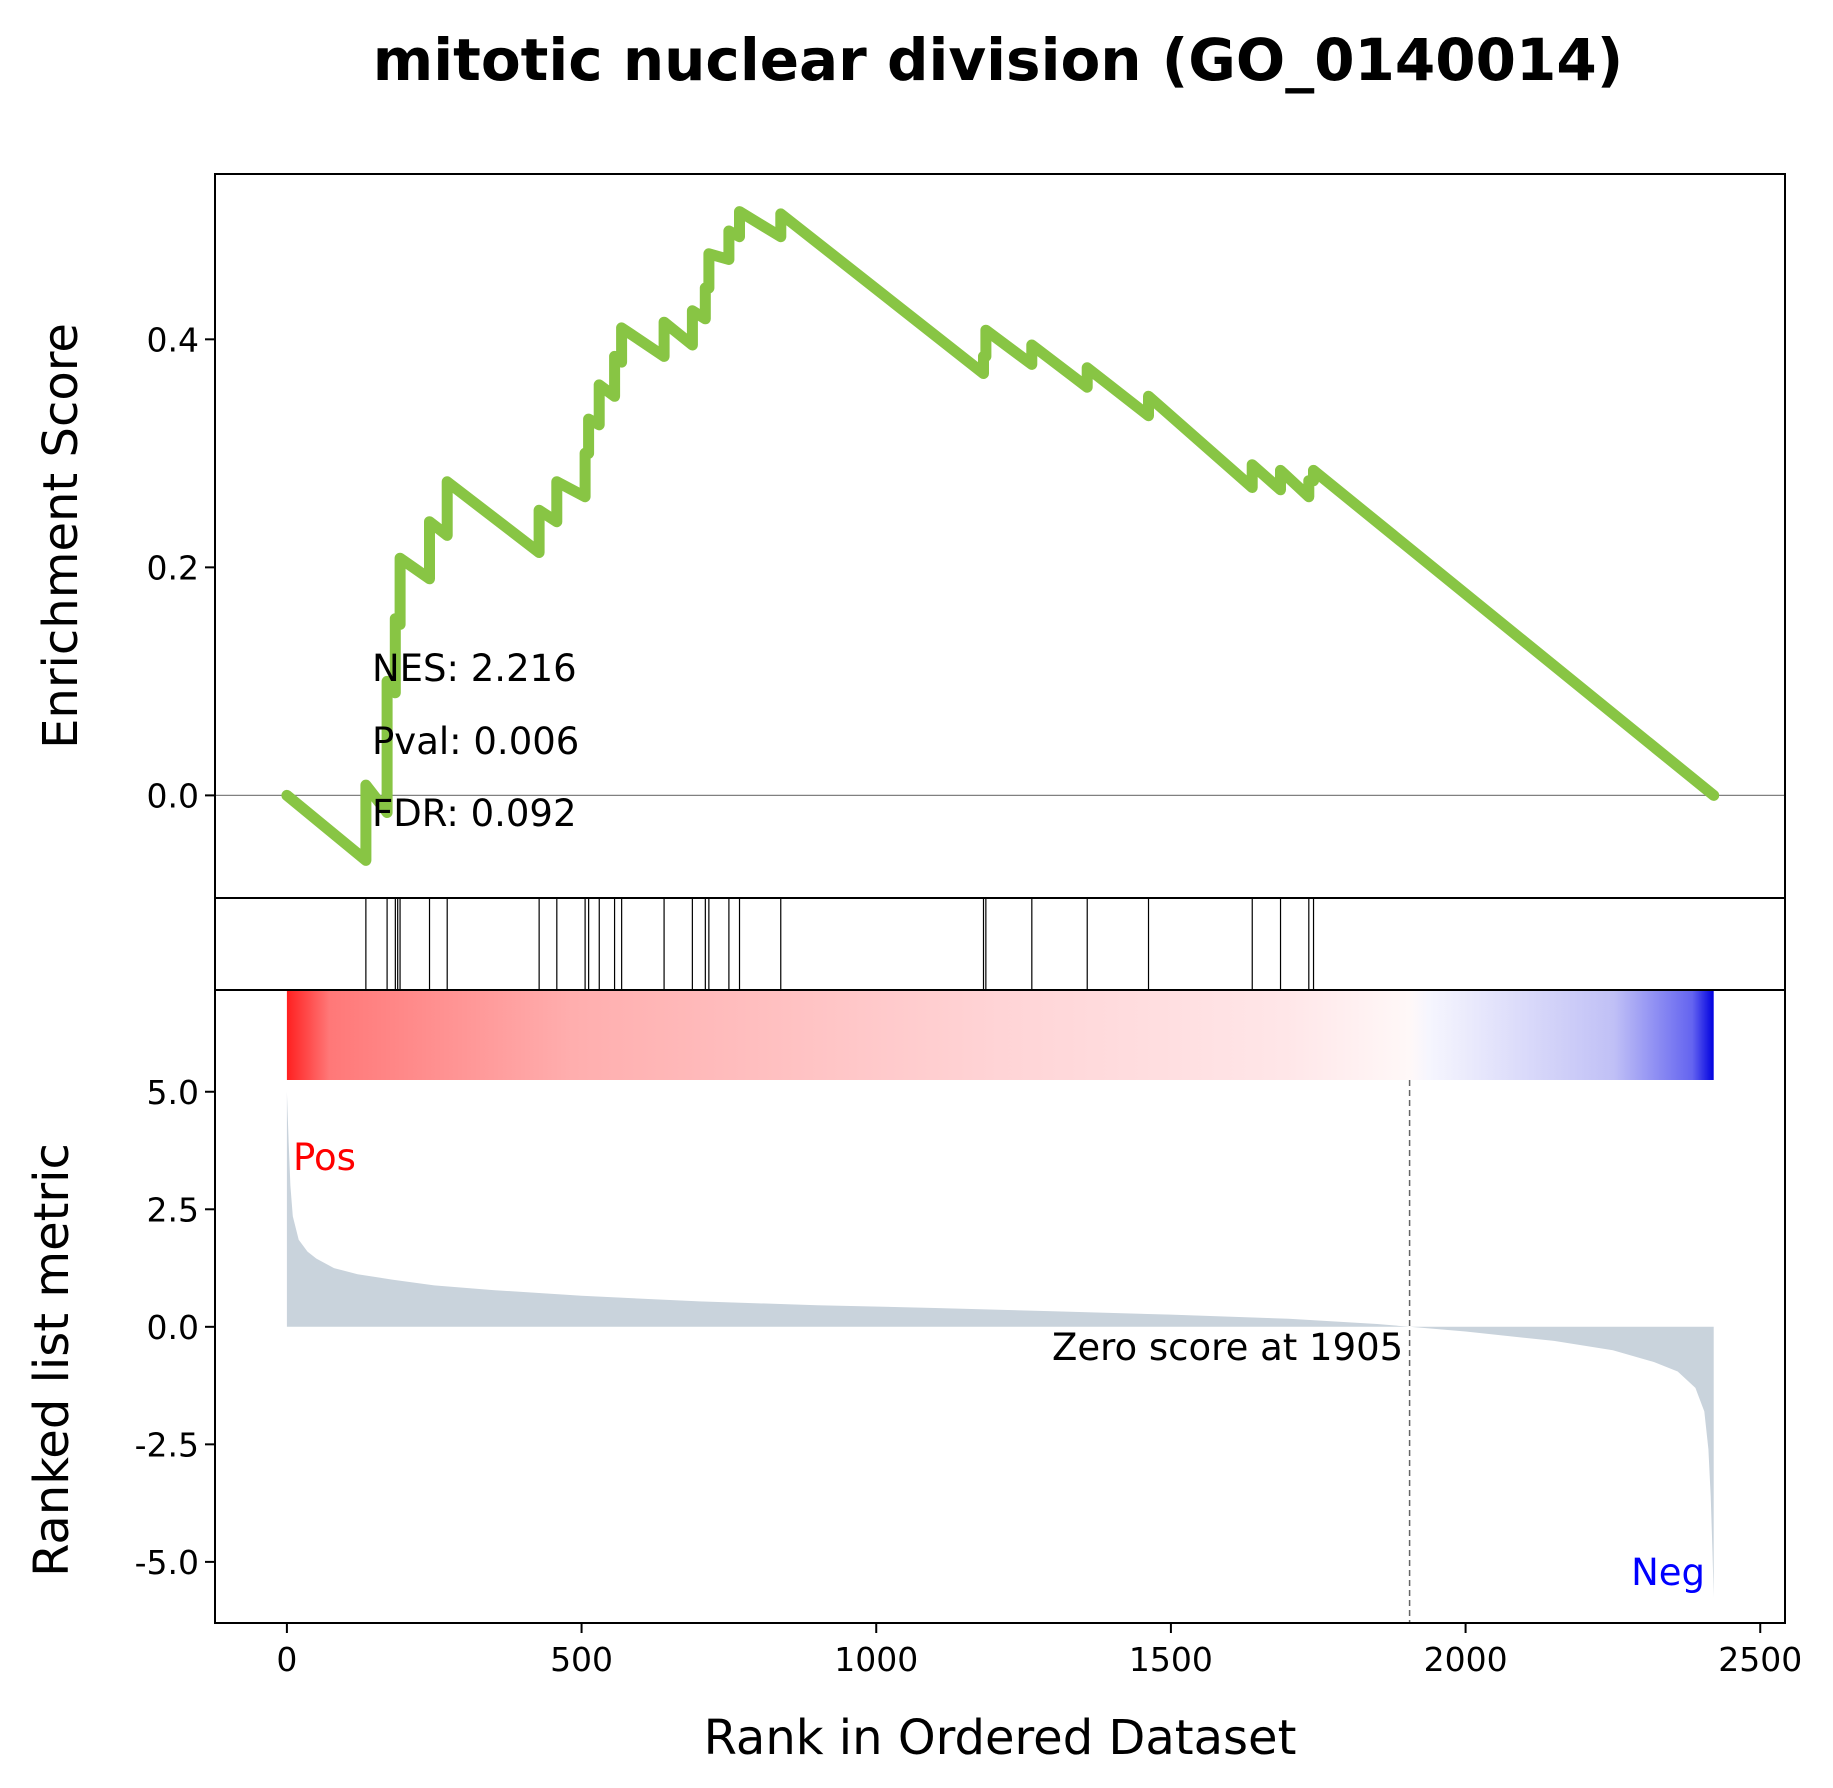 Image resolution: width=1833 pixels, height=1788 pixels. What do you see at coordinates (173, 567) in the screenshot?
I see `es-y-tick-label: 0.2` at bounding box center [173, 567].